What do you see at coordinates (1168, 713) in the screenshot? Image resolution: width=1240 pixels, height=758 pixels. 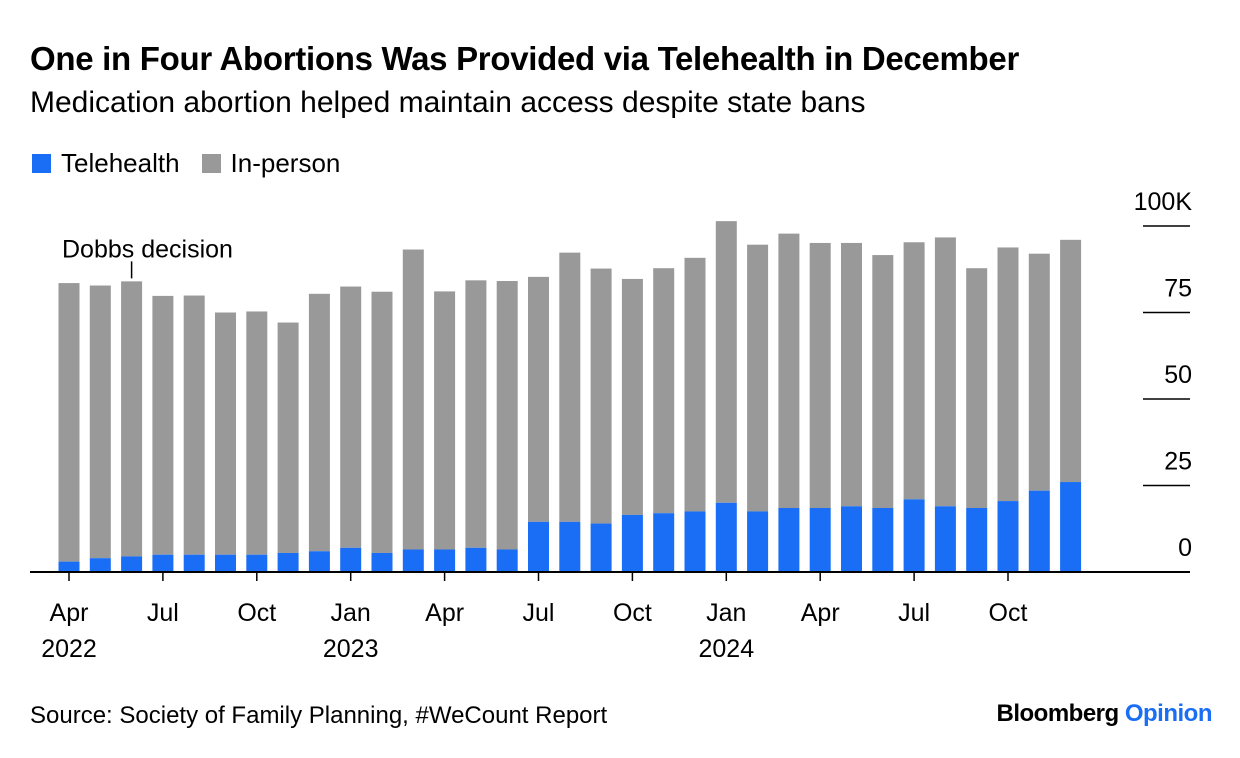 I see `brand-accent: Opinion` at bounding box center [1168, 713].